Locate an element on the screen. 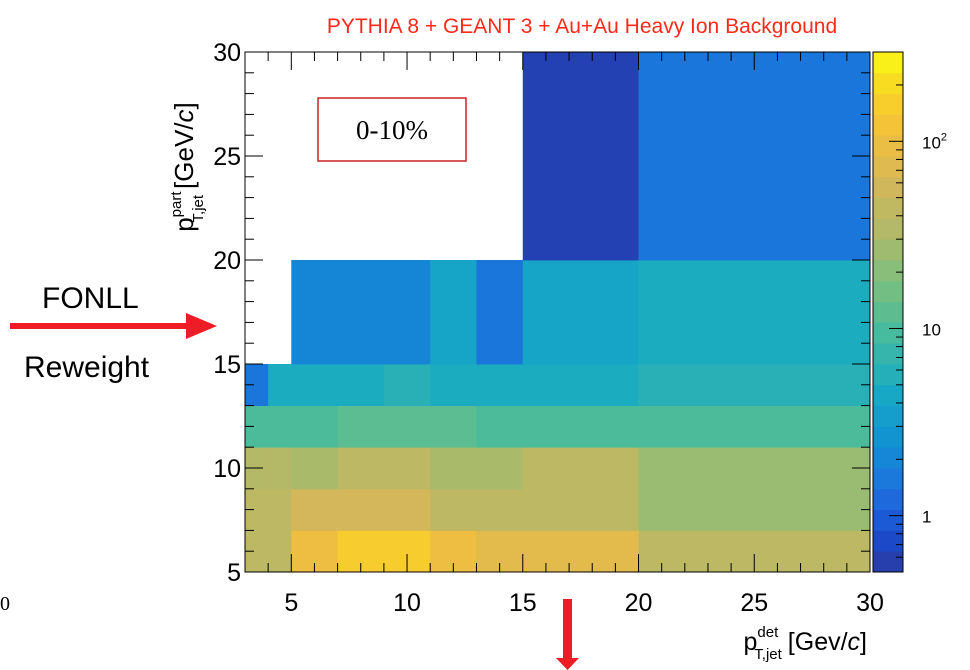 This screenshot has width=970, height=670. x-tick-label: 5 is located at coordinates (291, 603).